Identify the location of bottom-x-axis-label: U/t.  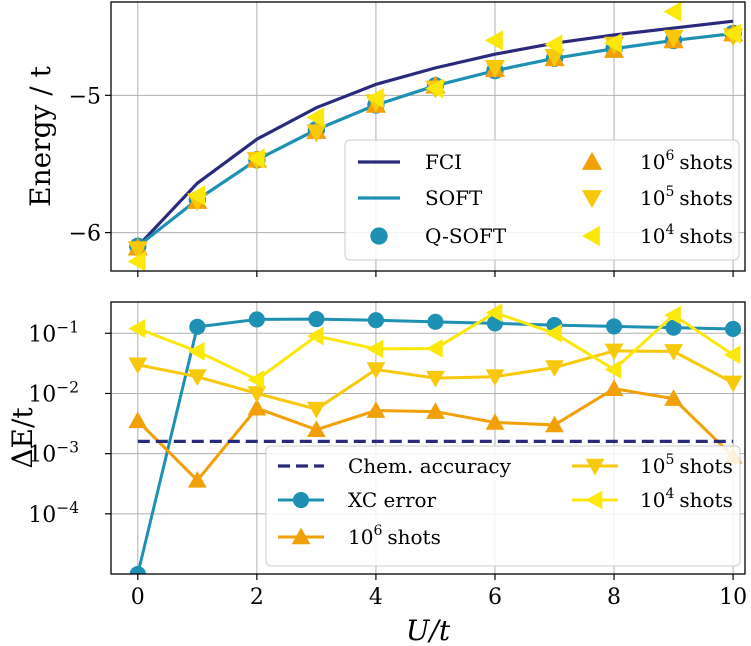
(428, 630).